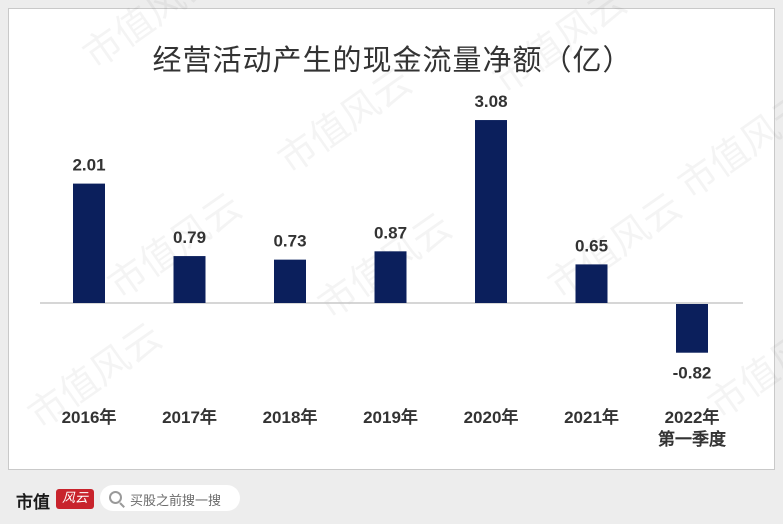 The width and height of the screenshot is (783, 524). What do you see at coordinates (390, 232) in the screenshot?
I see `data-label: 0.87` at bounding box center [390, 232].